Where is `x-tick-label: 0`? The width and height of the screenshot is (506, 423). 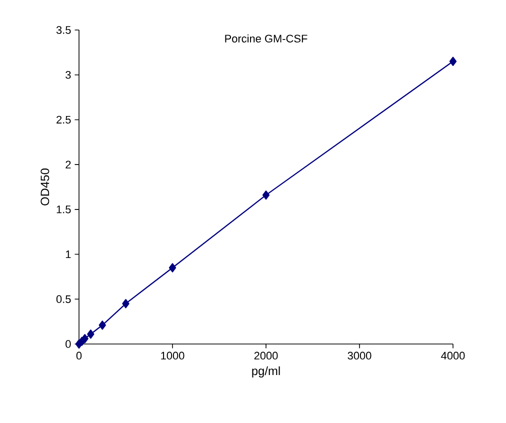
x-tick-label: 0 is located at coordinates (79, 356).